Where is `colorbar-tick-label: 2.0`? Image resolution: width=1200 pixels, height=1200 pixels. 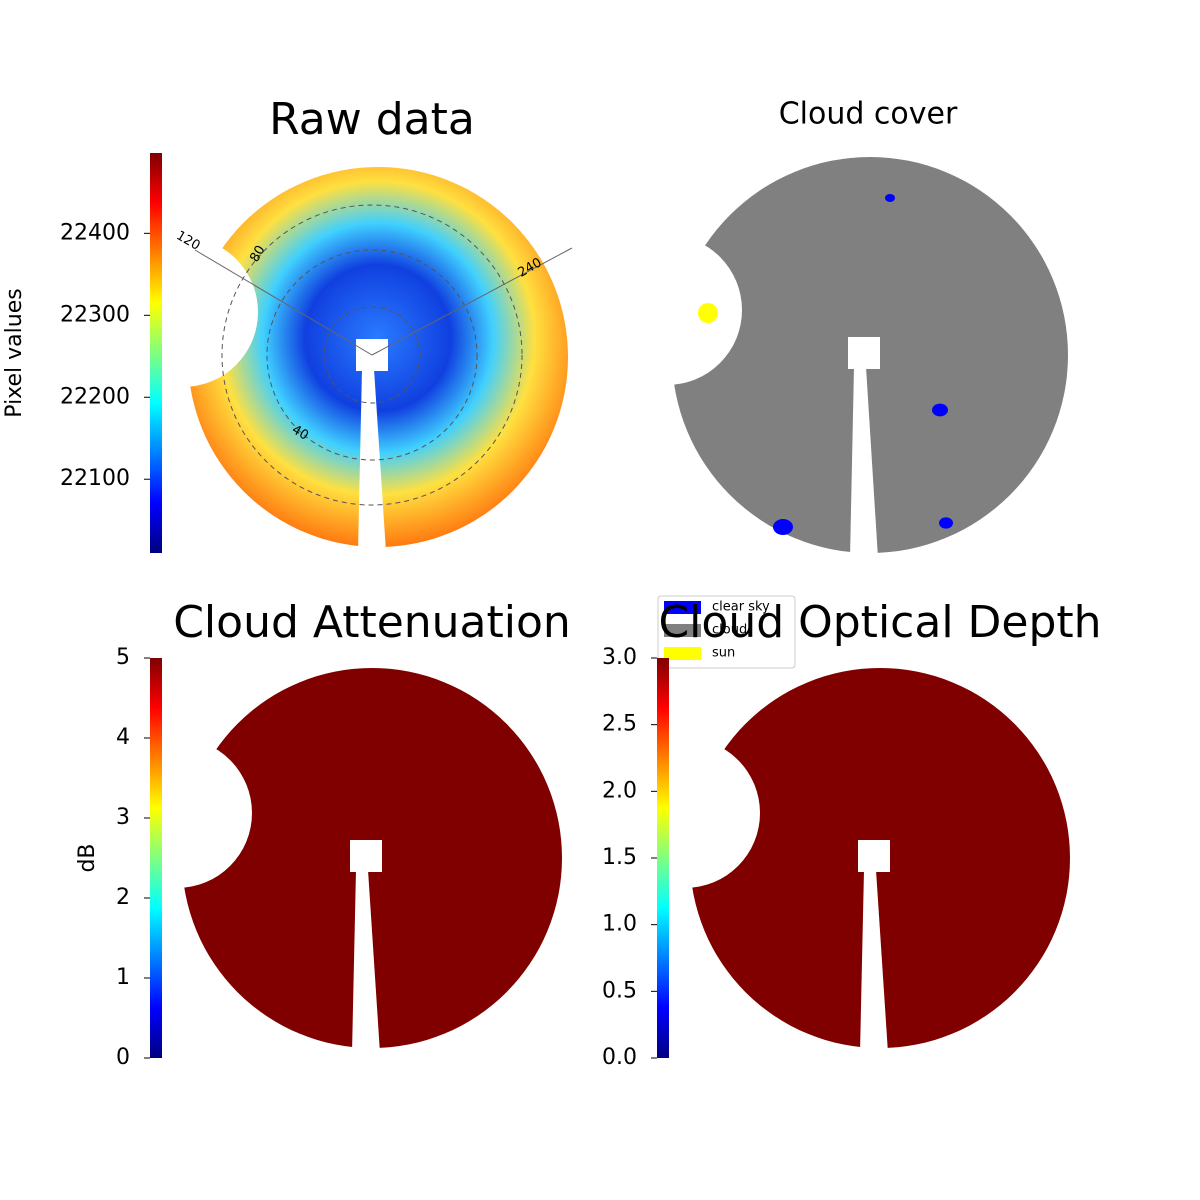 colorbar-tick-label: 2.0 is located at coordinates (619, 790).